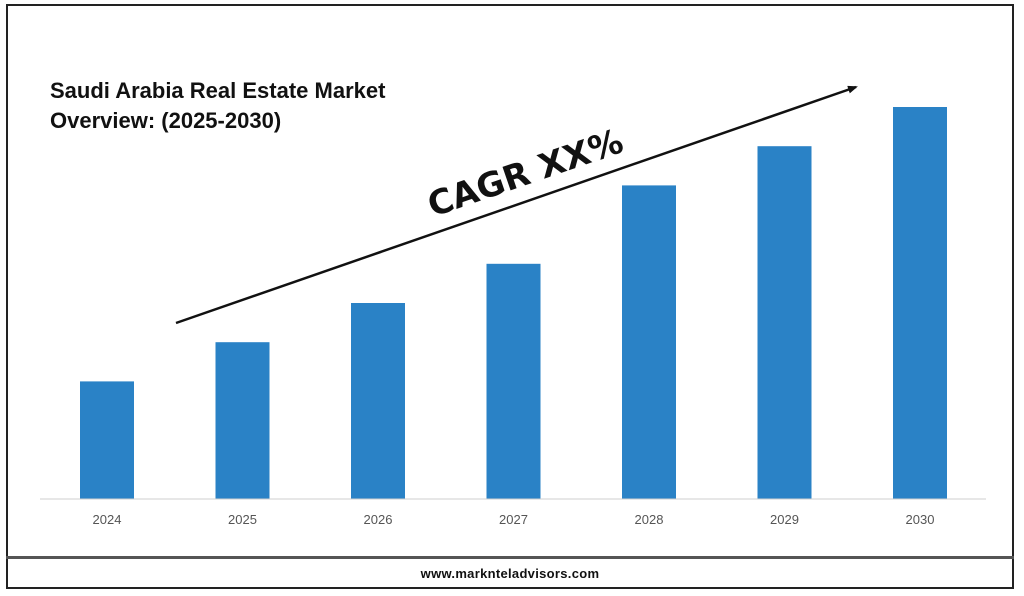 This screenshot has width=1024, height=596. Describe the element at coordinates (784, 322) in the screenshot. I see `bar-2029` at that location.